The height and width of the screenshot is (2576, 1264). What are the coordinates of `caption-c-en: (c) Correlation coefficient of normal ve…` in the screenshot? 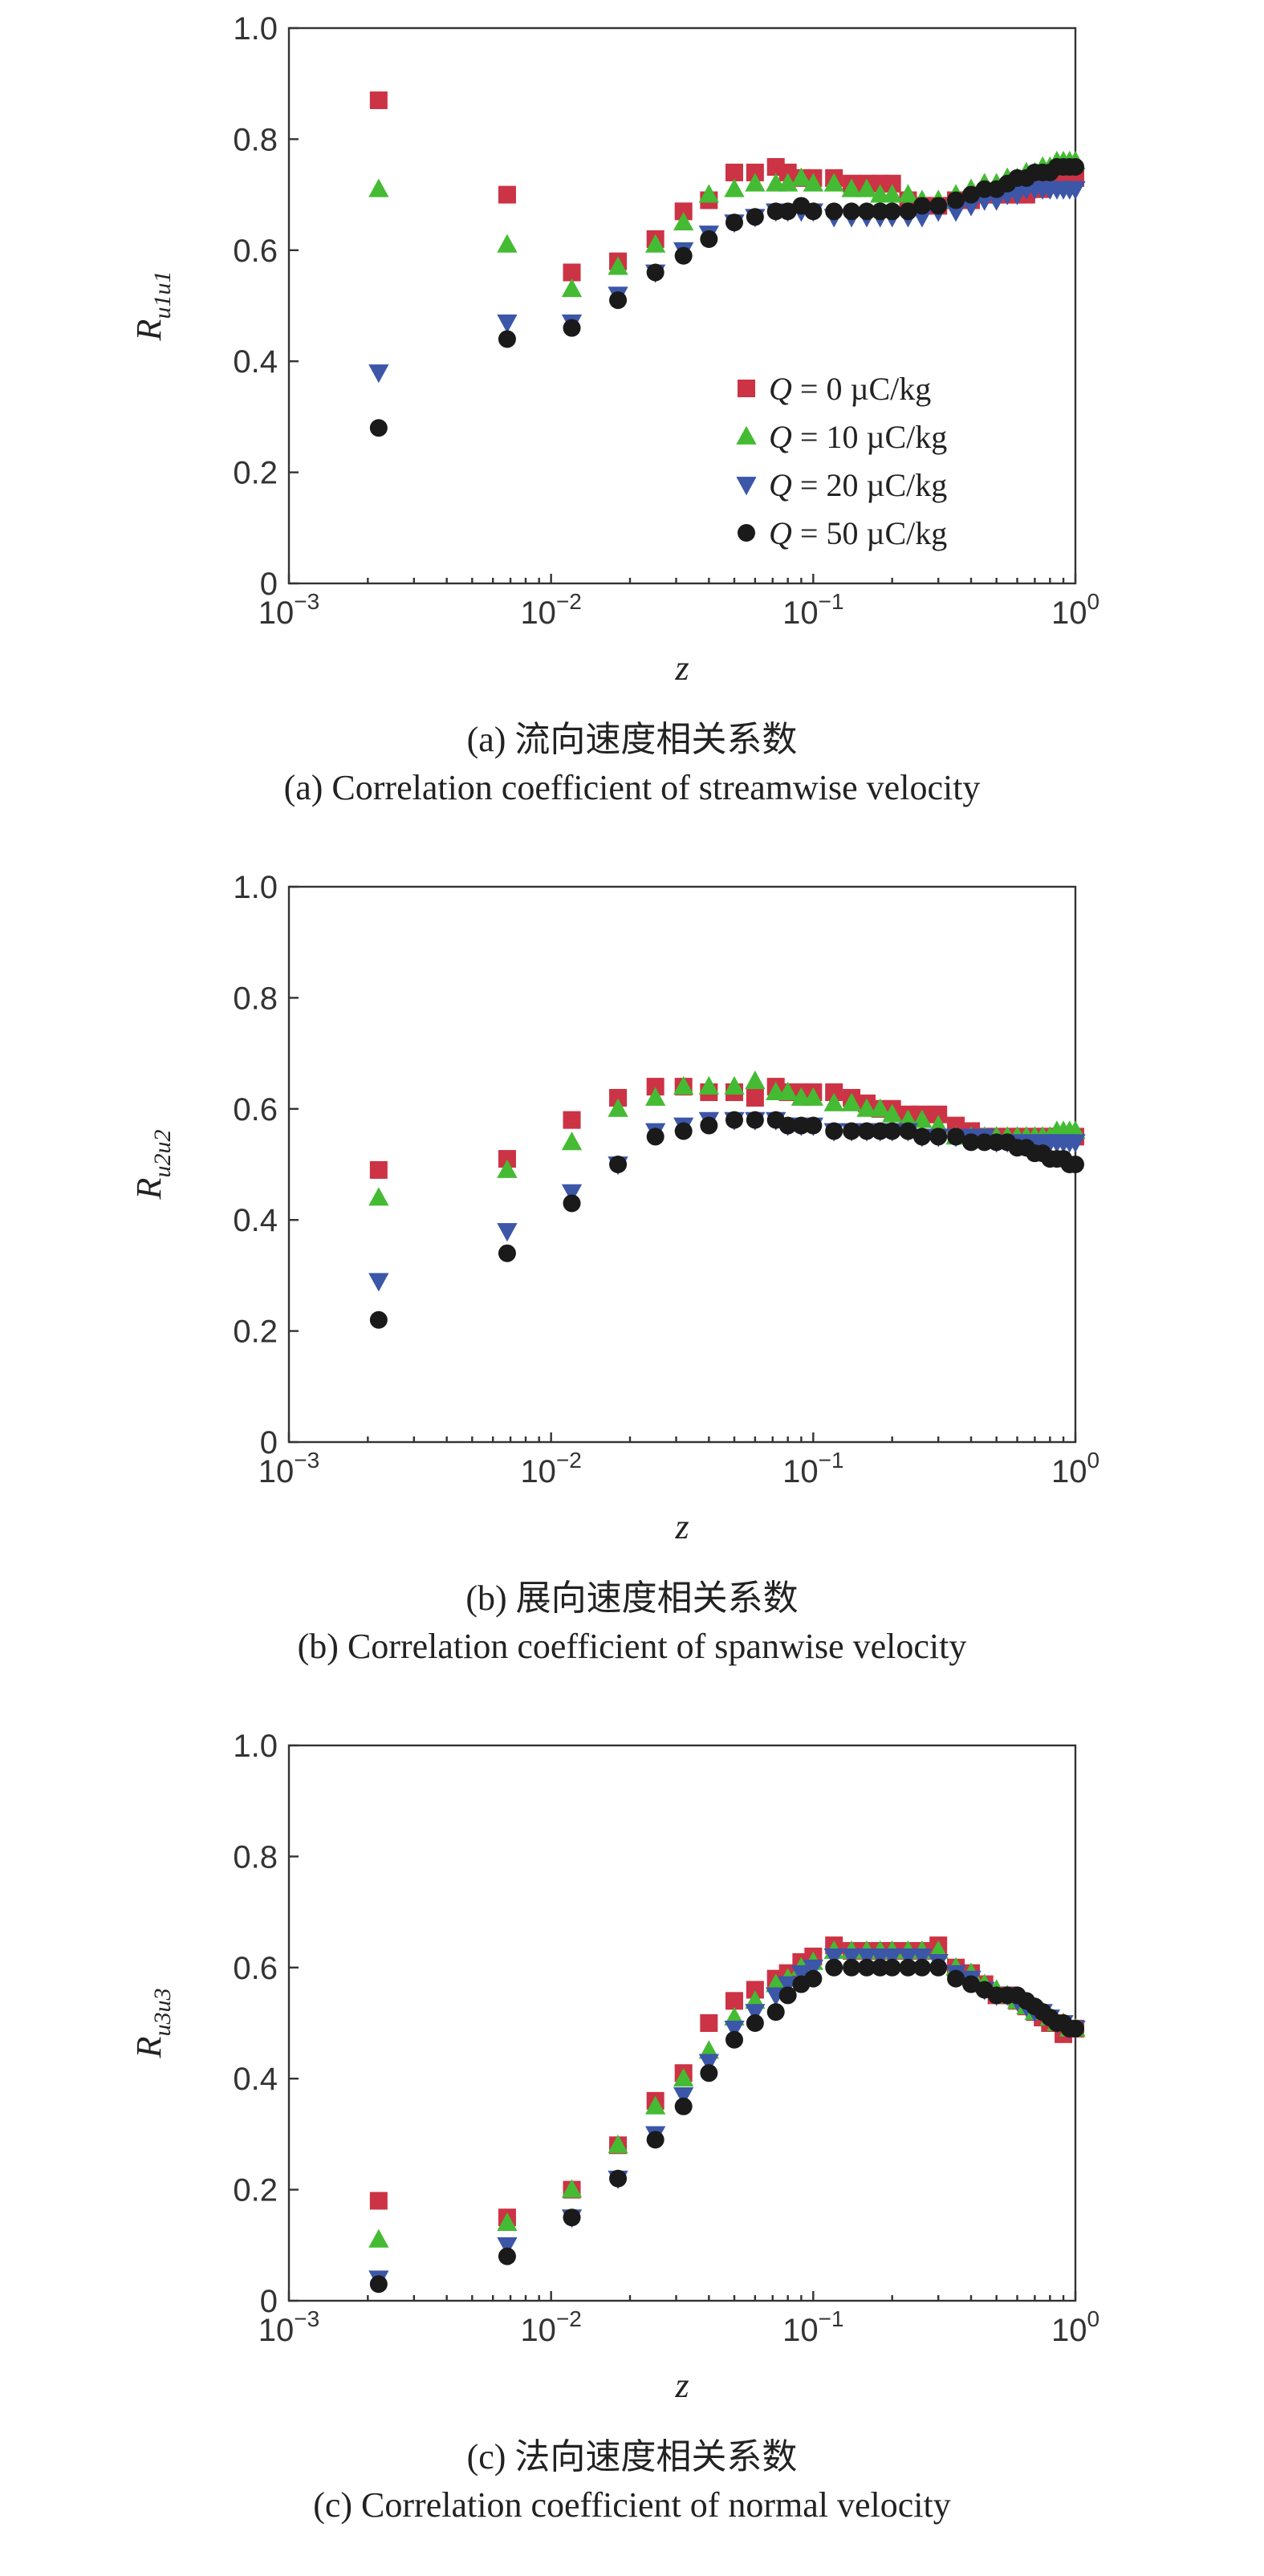 It's located at (632, 2505).